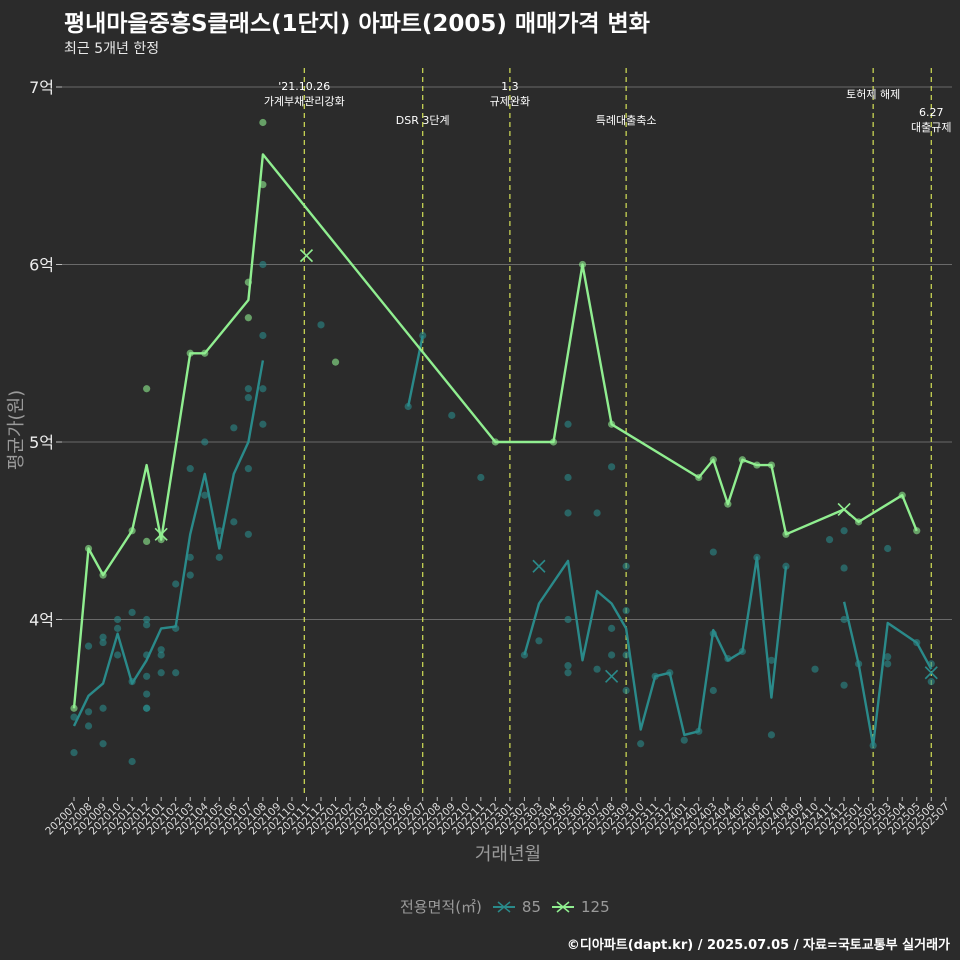 Image resolution: width=960 pixels, height=960 pixels. What do you see at coordinates (41, 442) in the screenshot?
I see `tick-label-y: 5억` at bounding box center [41, 442].